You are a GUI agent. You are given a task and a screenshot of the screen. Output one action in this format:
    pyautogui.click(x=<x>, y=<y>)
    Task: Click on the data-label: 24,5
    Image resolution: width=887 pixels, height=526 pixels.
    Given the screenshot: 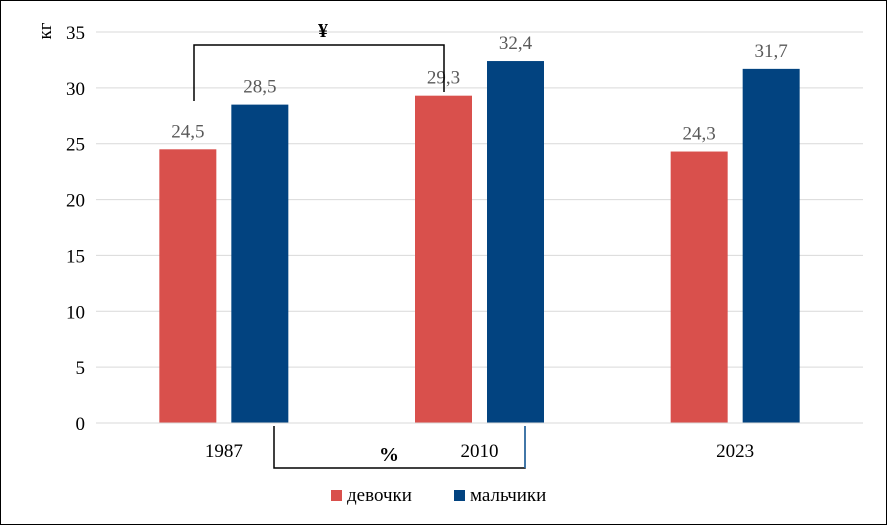 What is the action you would take?
    pyautogui.click(x=187, y=131)
    